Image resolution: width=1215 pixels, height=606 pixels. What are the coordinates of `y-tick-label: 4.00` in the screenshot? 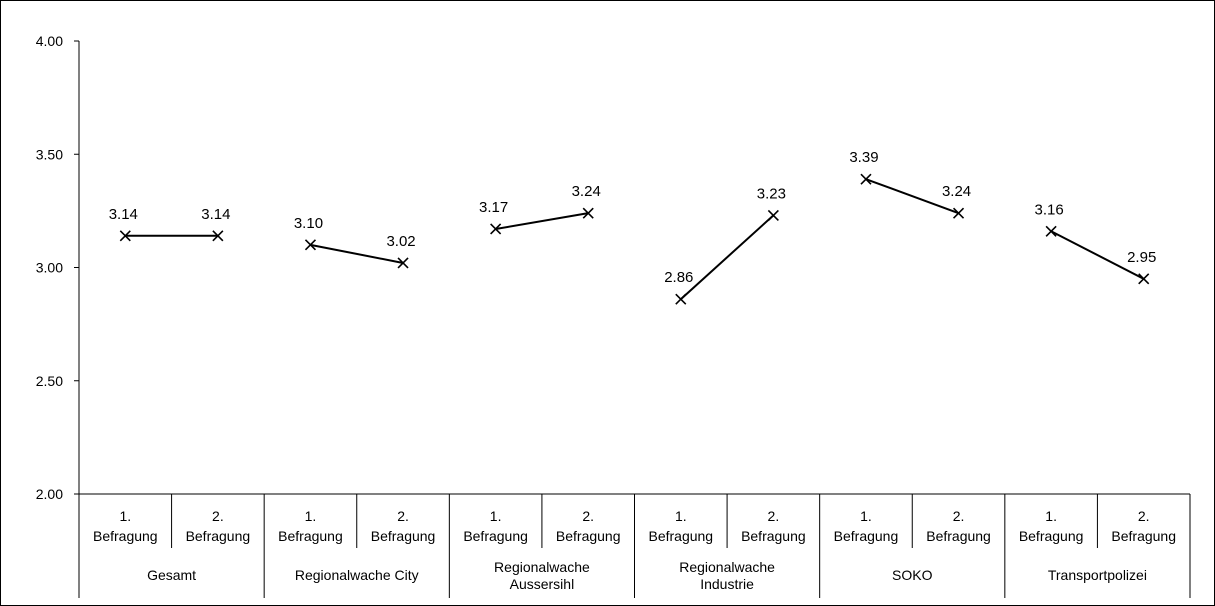 It's located at (49, 41).